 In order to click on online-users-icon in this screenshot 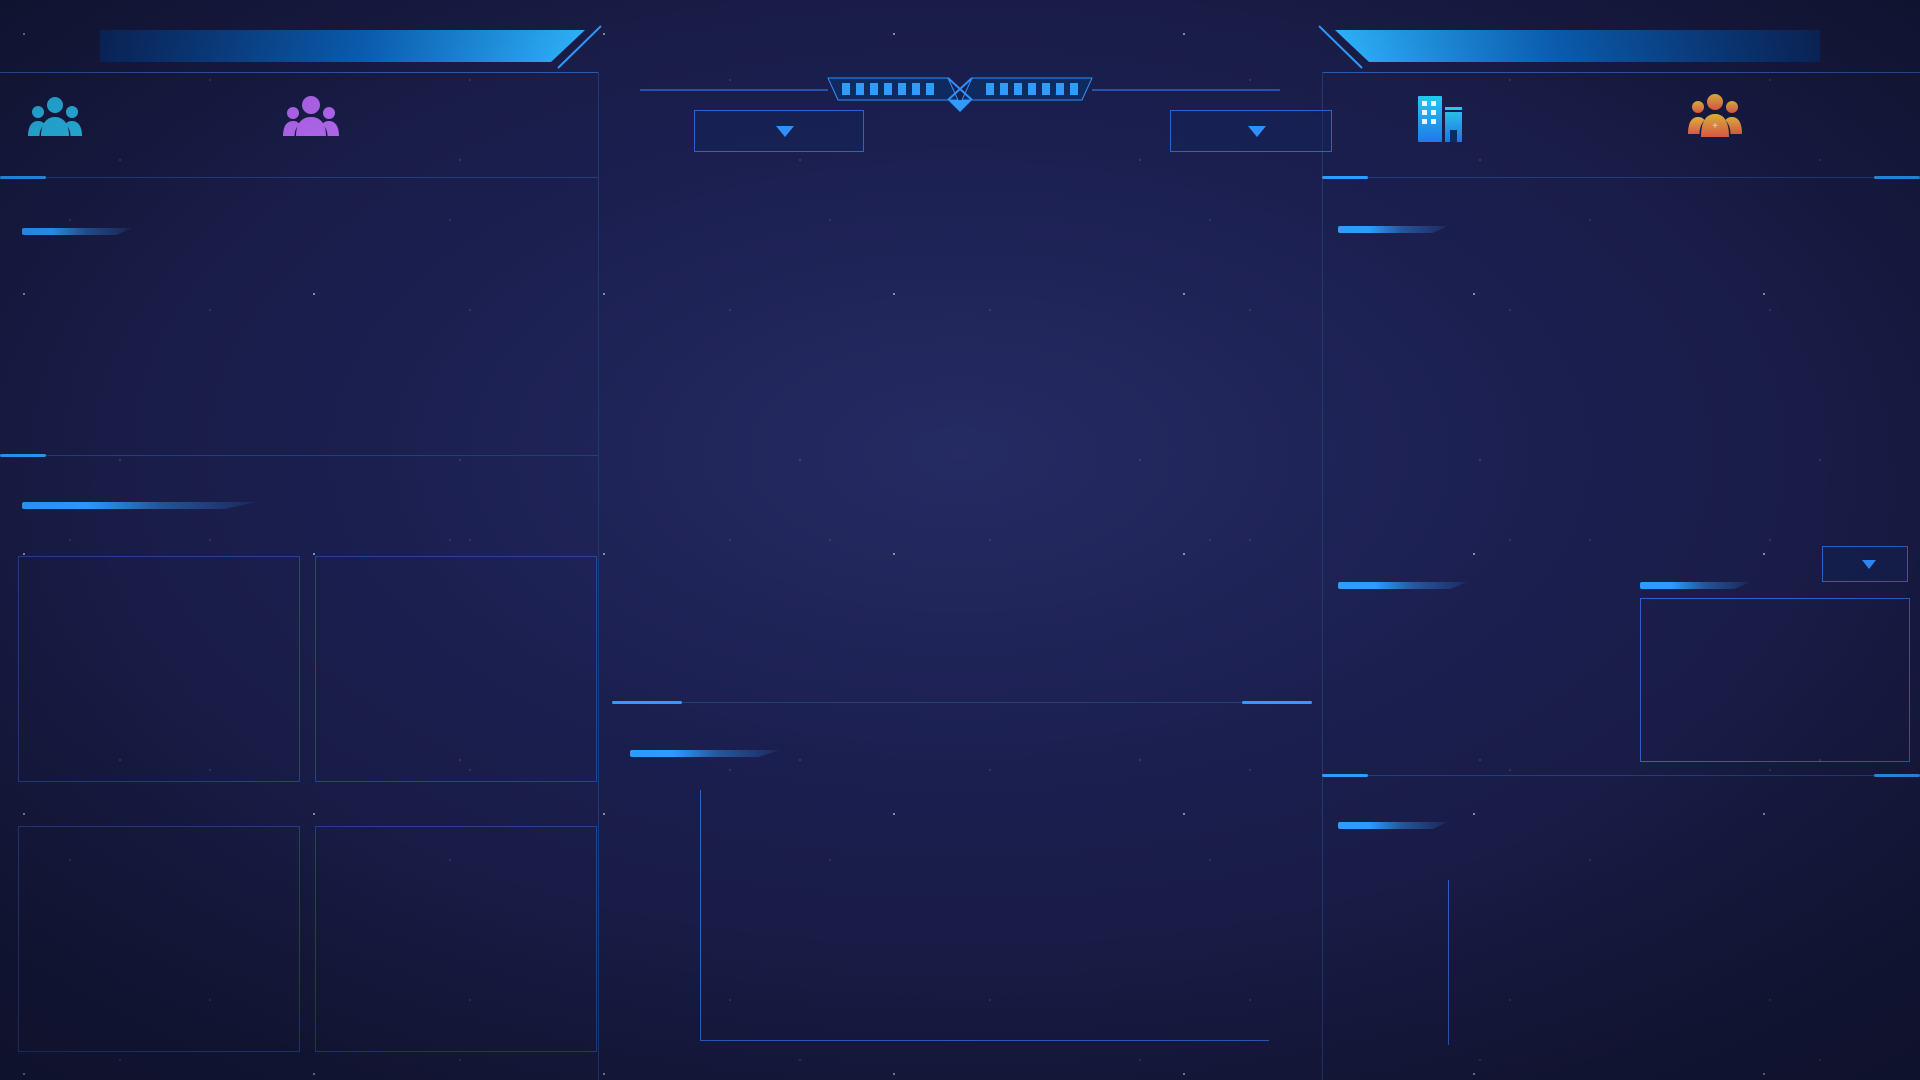, I will do `click(311, 116)`.